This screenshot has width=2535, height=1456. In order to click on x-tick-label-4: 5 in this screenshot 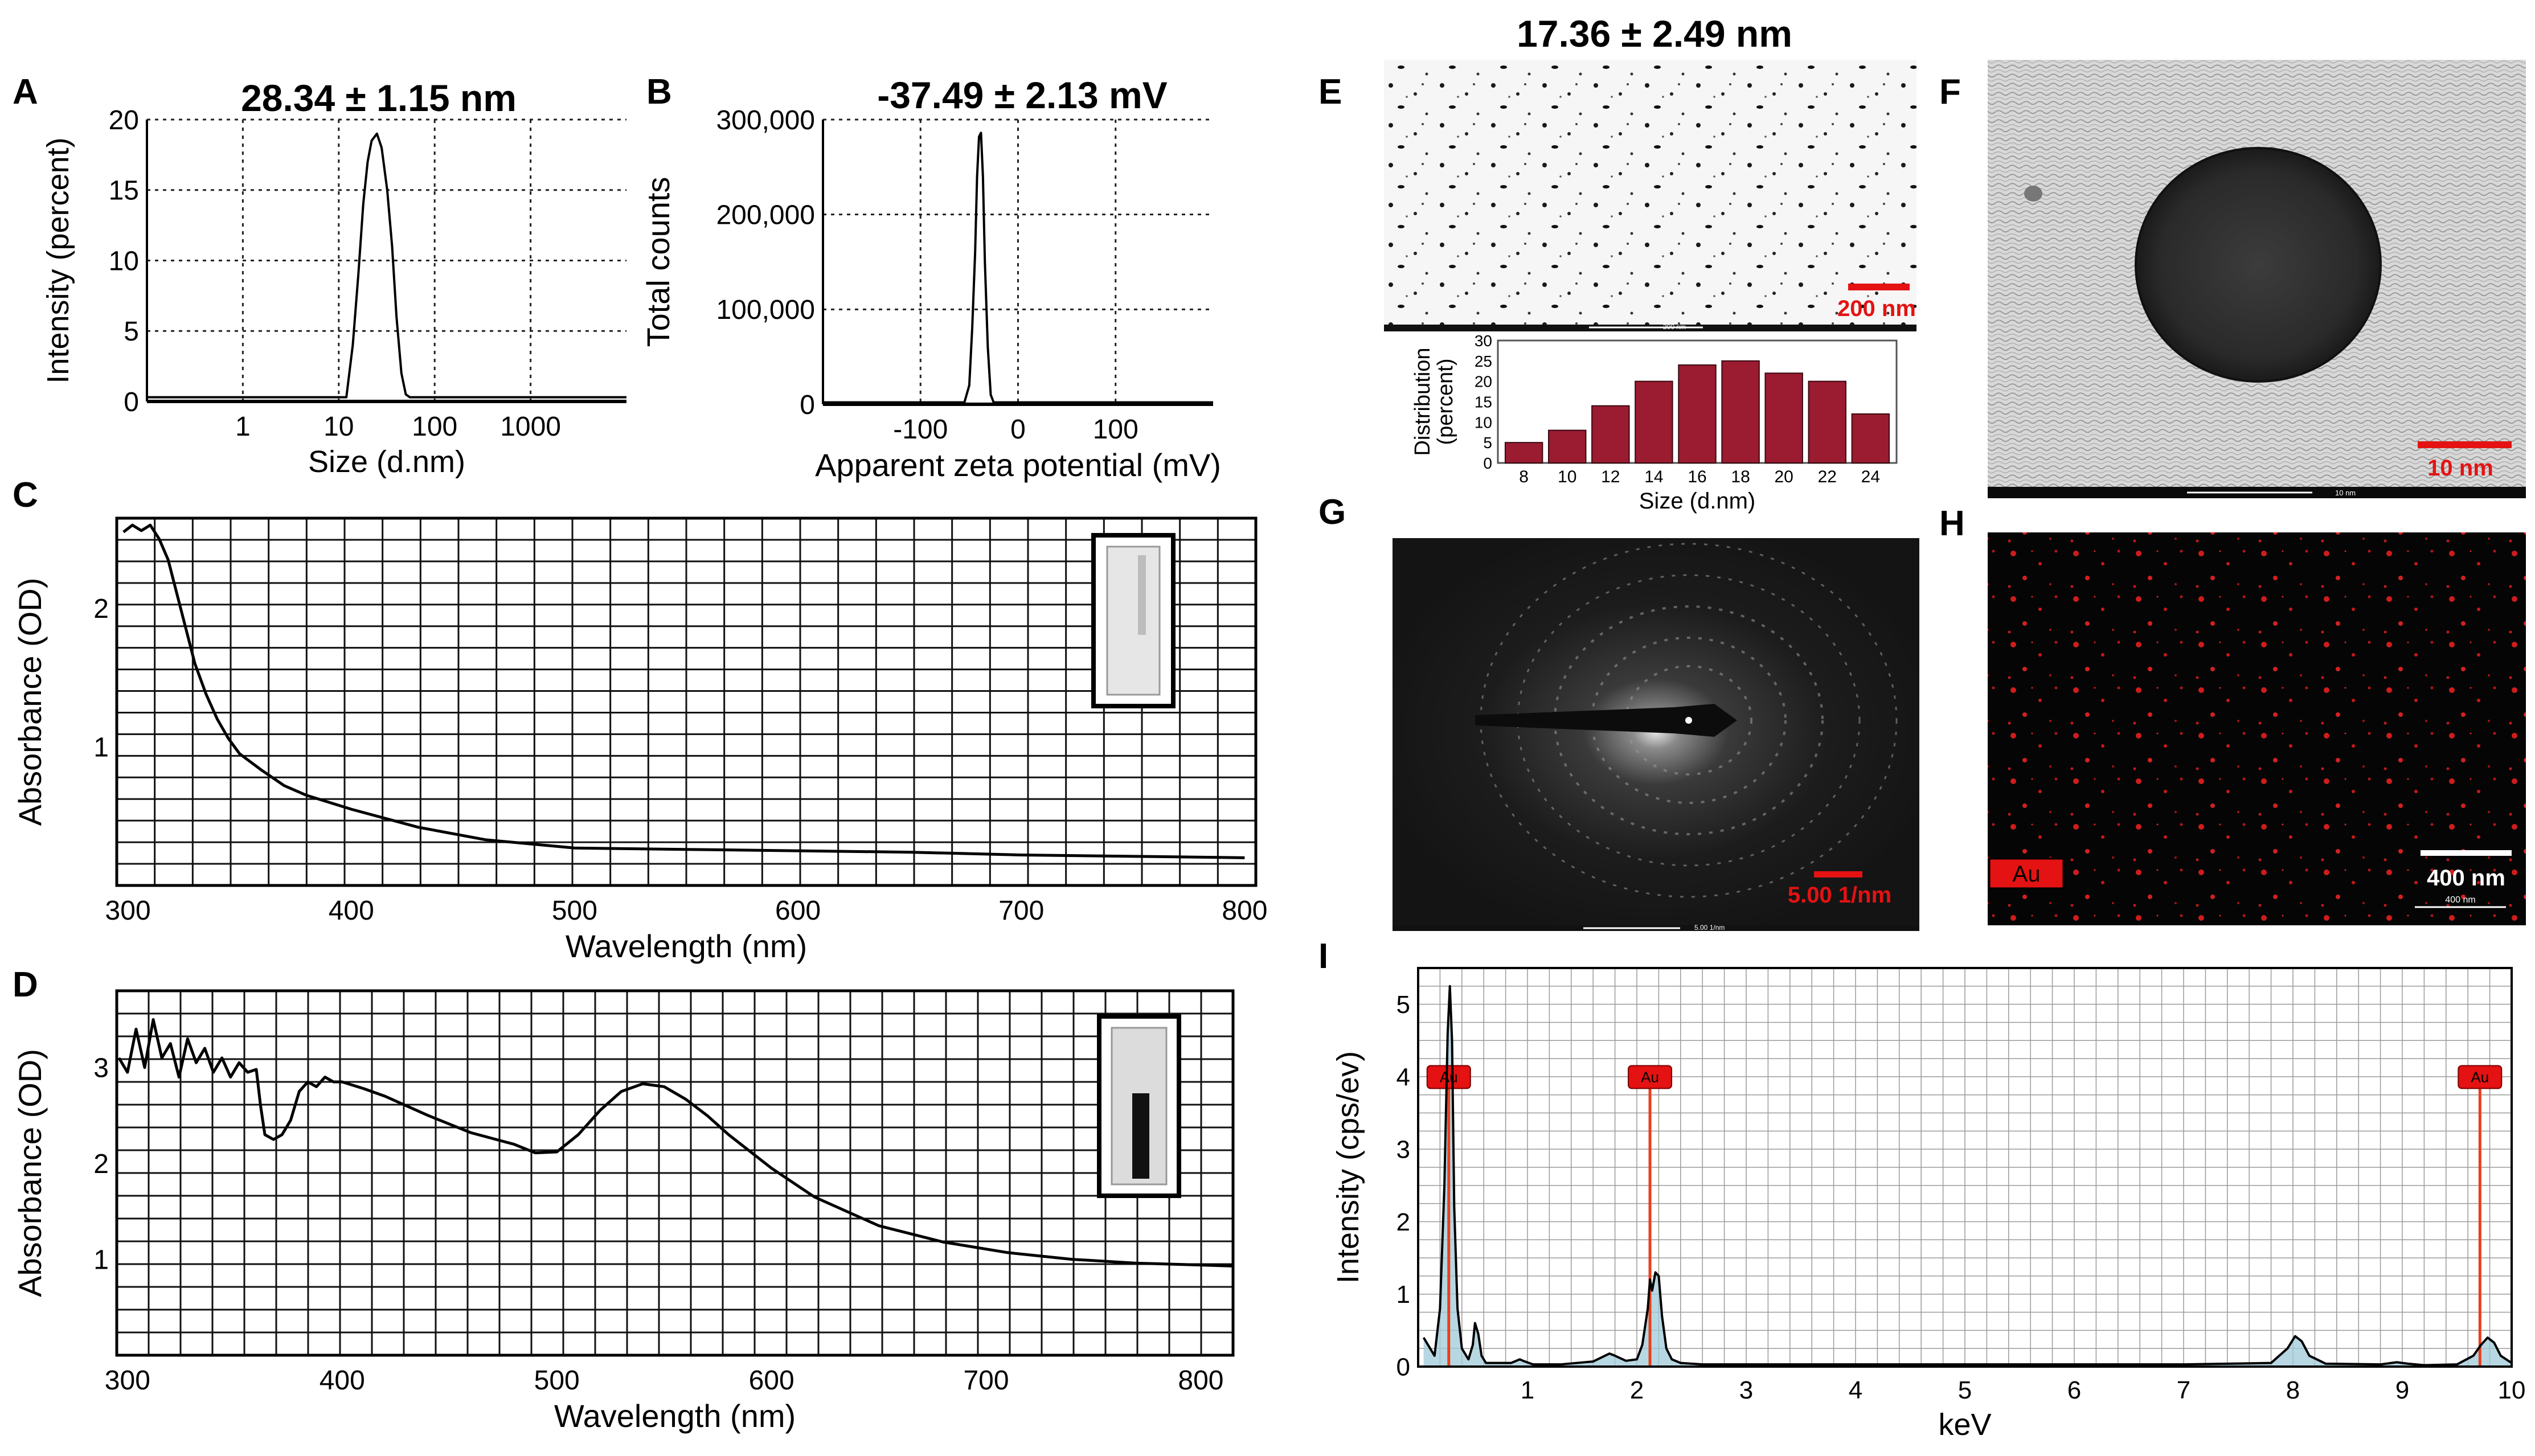, I will do `click(1965, 1390)`.